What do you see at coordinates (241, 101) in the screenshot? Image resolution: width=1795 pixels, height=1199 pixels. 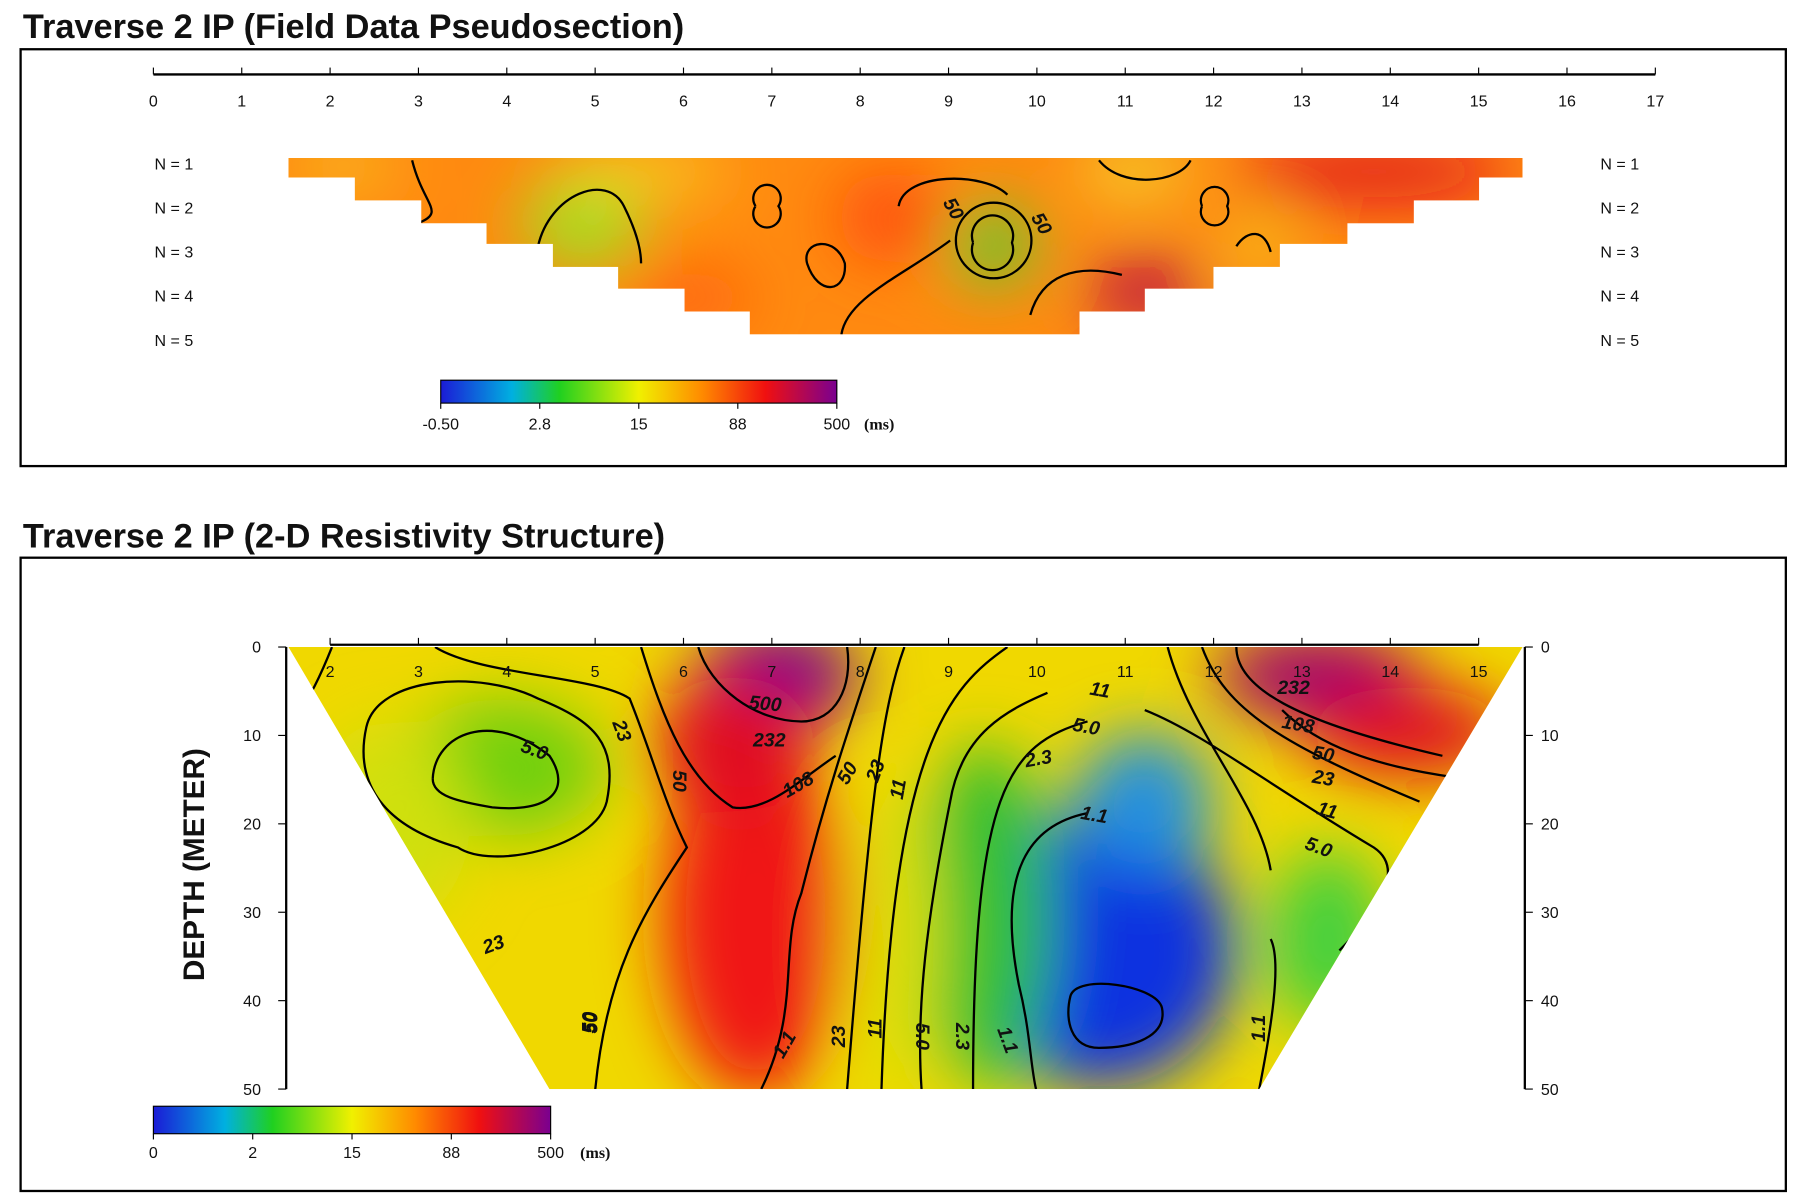 I see `x-tick-label: 1` at bounding box center [241, 101].